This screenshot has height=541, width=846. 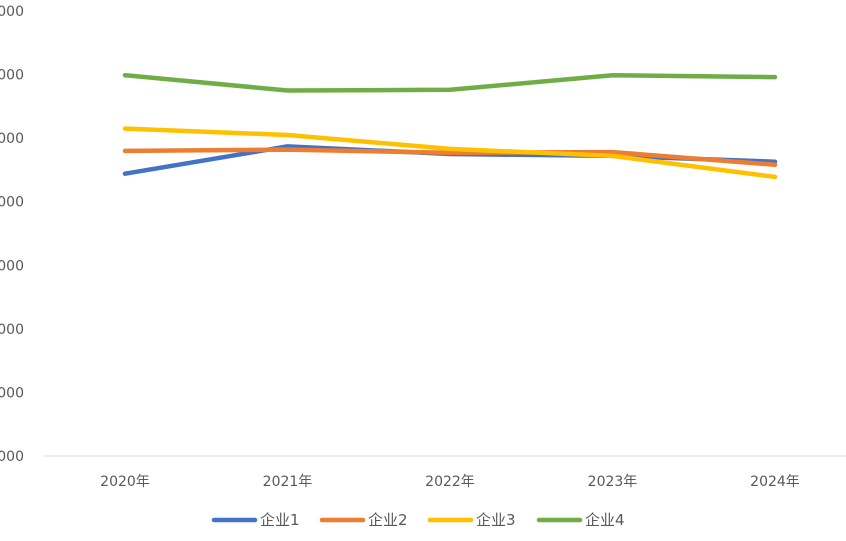 I want to click on legend-item: 企业2, so click(x=363, y=520).